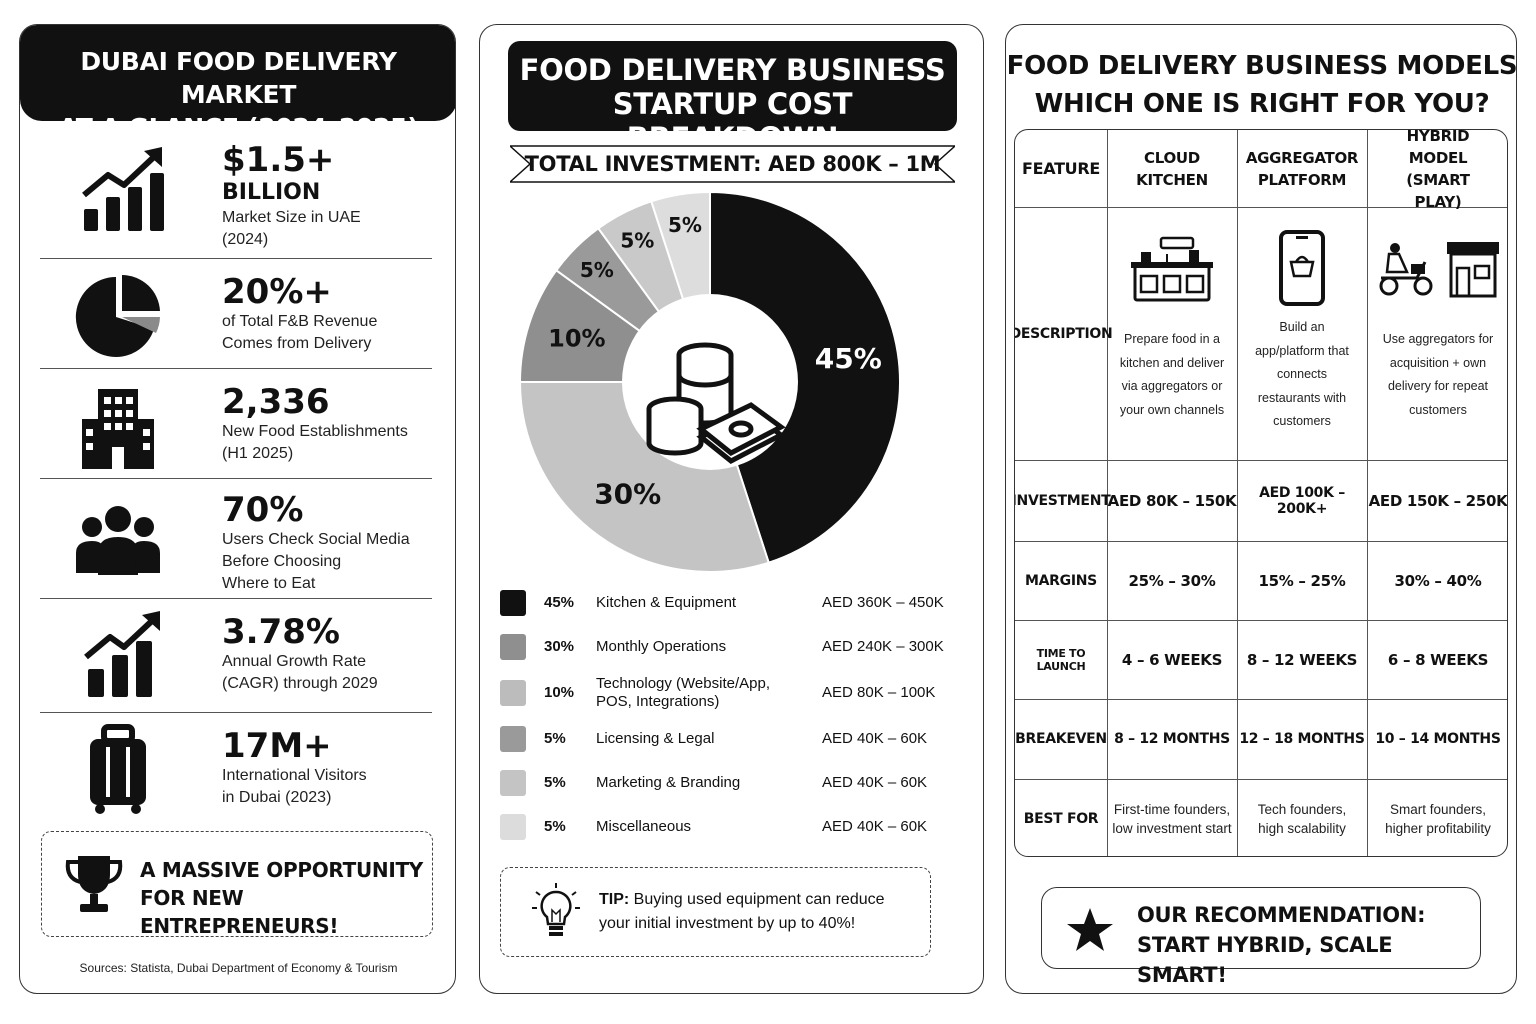 The width and height of the screenshot is (1536, 1024). What do you see at coordinates (614, 899) in the screenshot?
I see `tip-label: TIP:` at bounding box center [614, 899].